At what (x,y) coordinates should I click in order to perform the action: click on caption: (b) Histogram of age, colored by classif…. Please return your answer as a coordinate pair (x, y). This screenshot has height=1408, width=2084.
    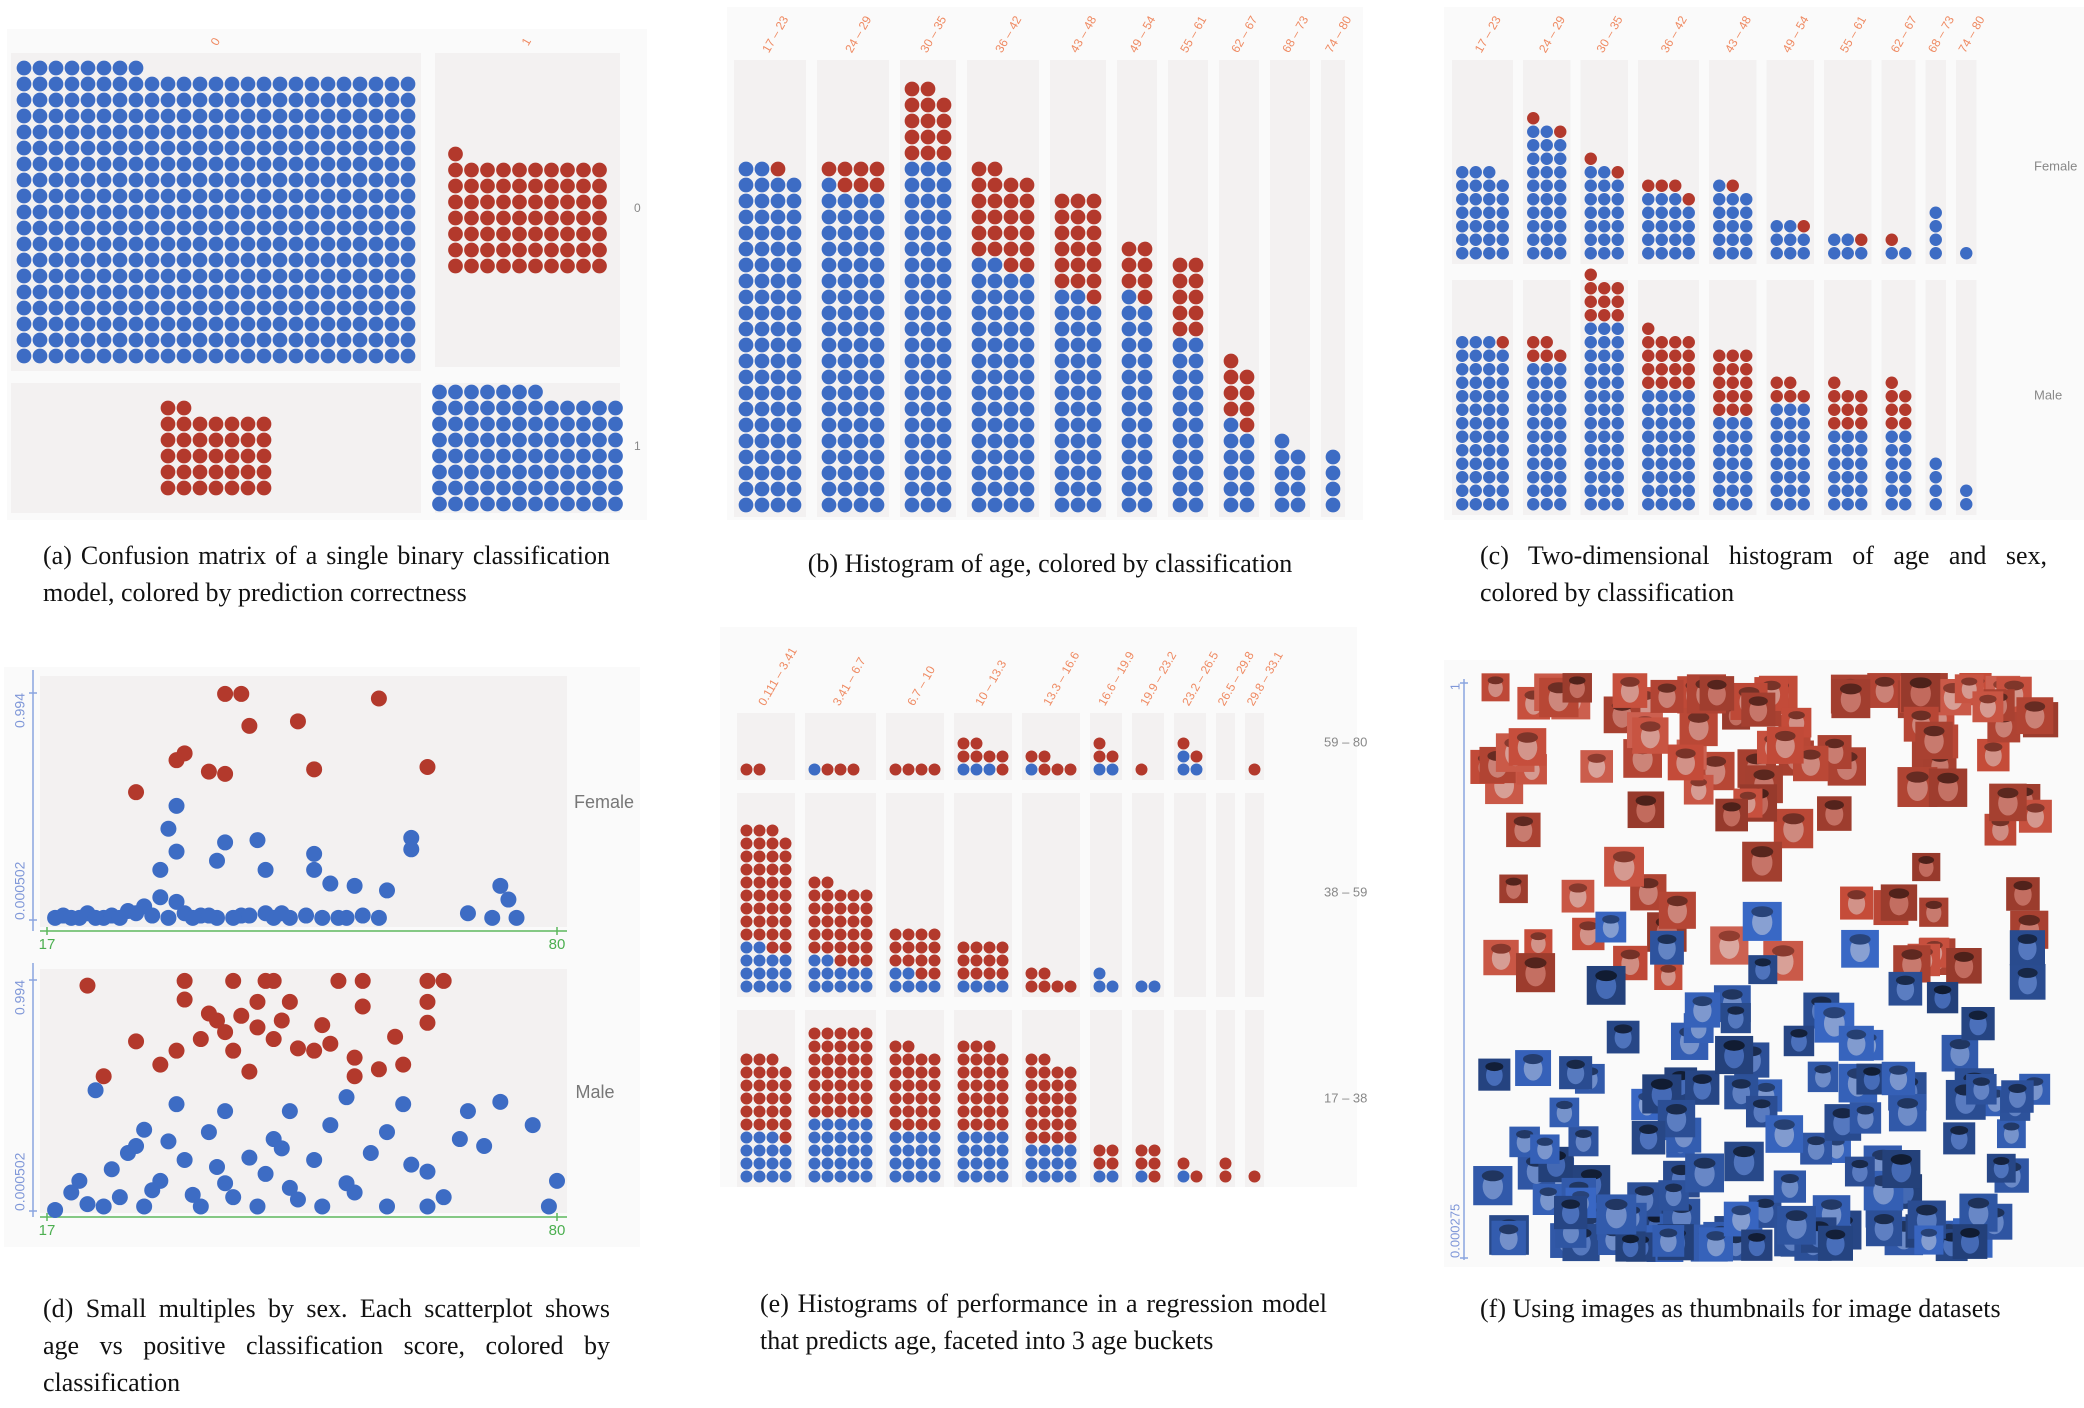
    Looking at the image, I should click on (1050, 563).